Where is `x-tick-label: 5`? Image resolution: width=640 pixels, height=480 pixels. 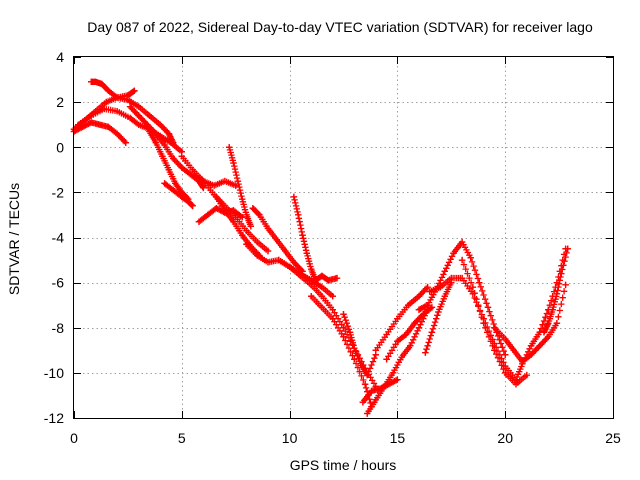 x-tick-label: 5 is located at coordinates (182, 438).